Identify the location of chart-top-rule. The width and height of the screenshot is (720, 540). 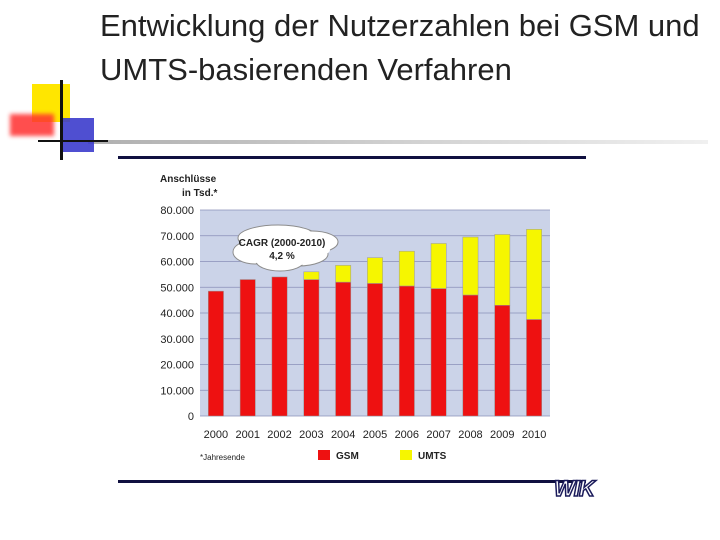
(352, 157).